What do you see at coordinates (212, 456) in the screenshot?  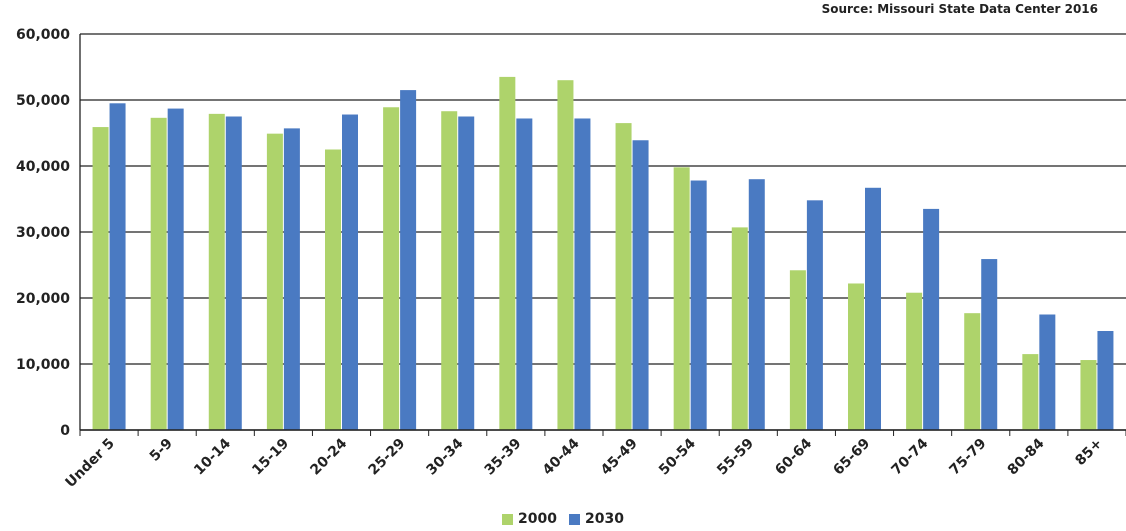 I see `x-tick-label: 10-14` at bounding box center [212, 456].